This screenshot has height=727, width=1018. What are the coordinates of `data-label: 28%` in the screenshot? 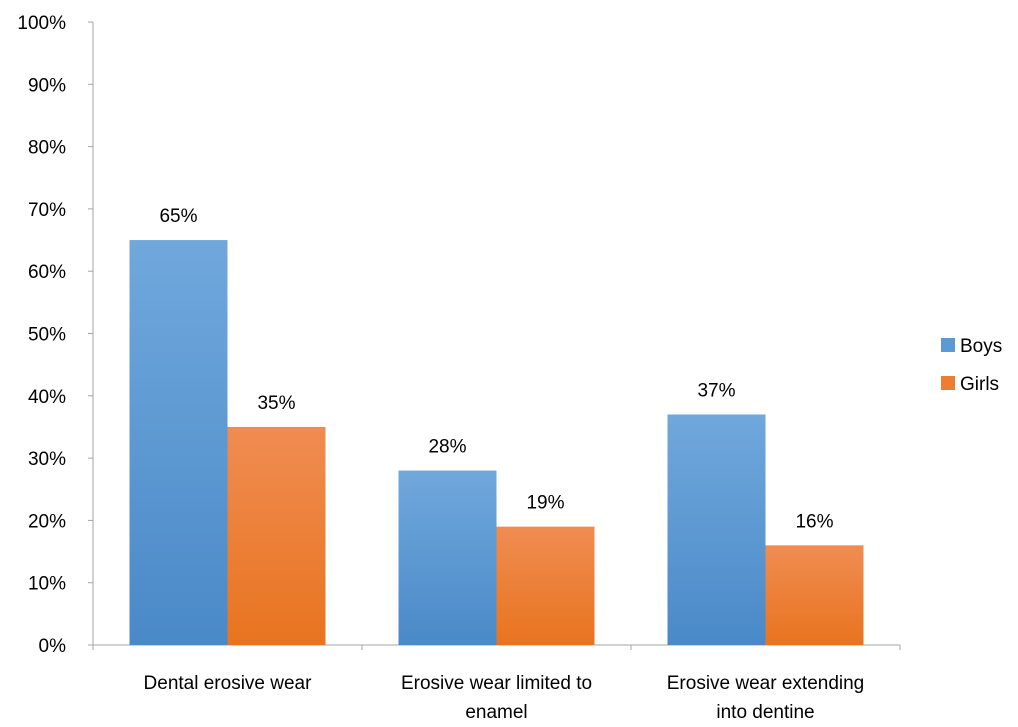 It's located at (447, 447).